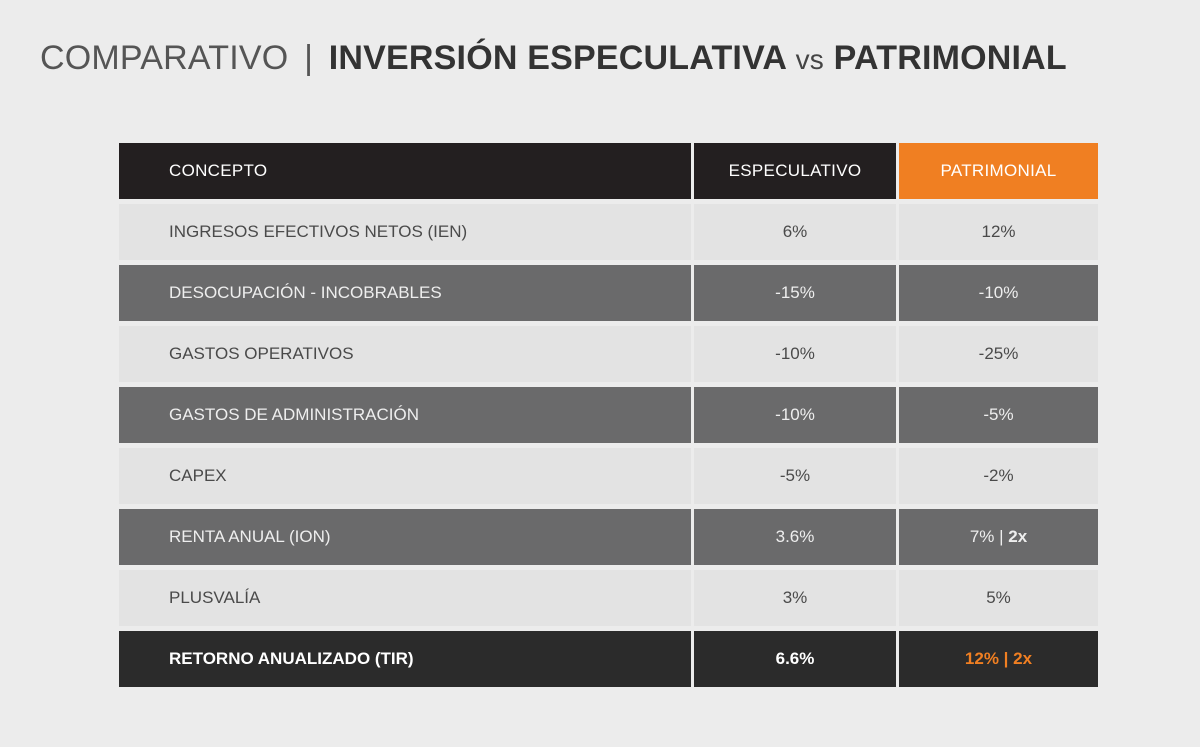 This screenshot has height=747, width=1200. What do you see at coordinates (795, 598) in the screenshot?
I see `row-speculative: 3%` at bounding box center [795, 598].